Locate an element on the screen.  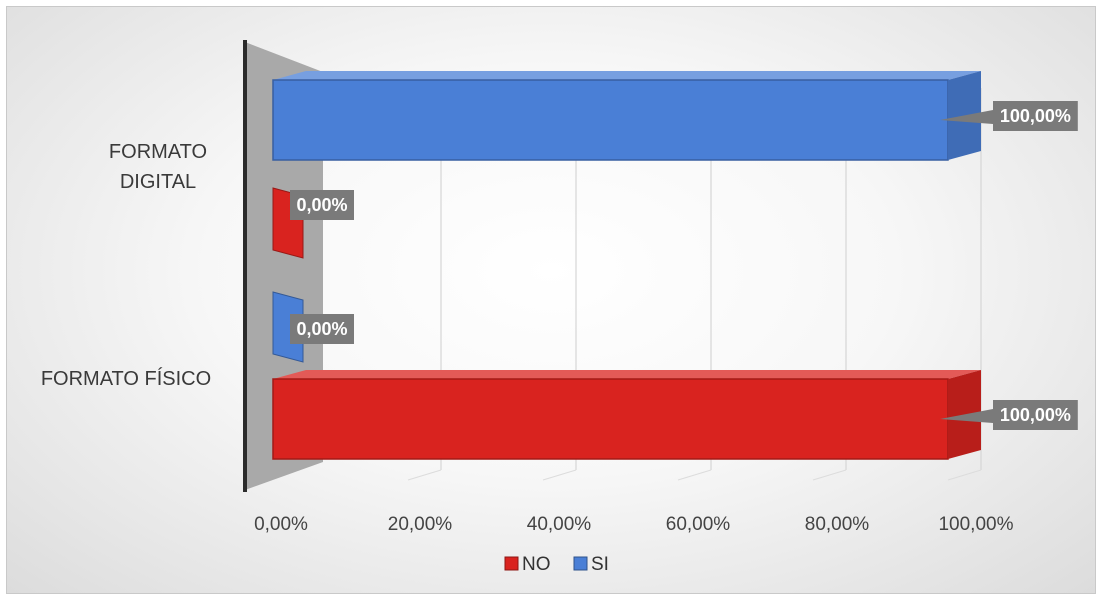
x-axis-tick-labels: 0,00% 20,00% 40,00% 60,00% 80,00% 100,00% is located at coordinates (634, 524).